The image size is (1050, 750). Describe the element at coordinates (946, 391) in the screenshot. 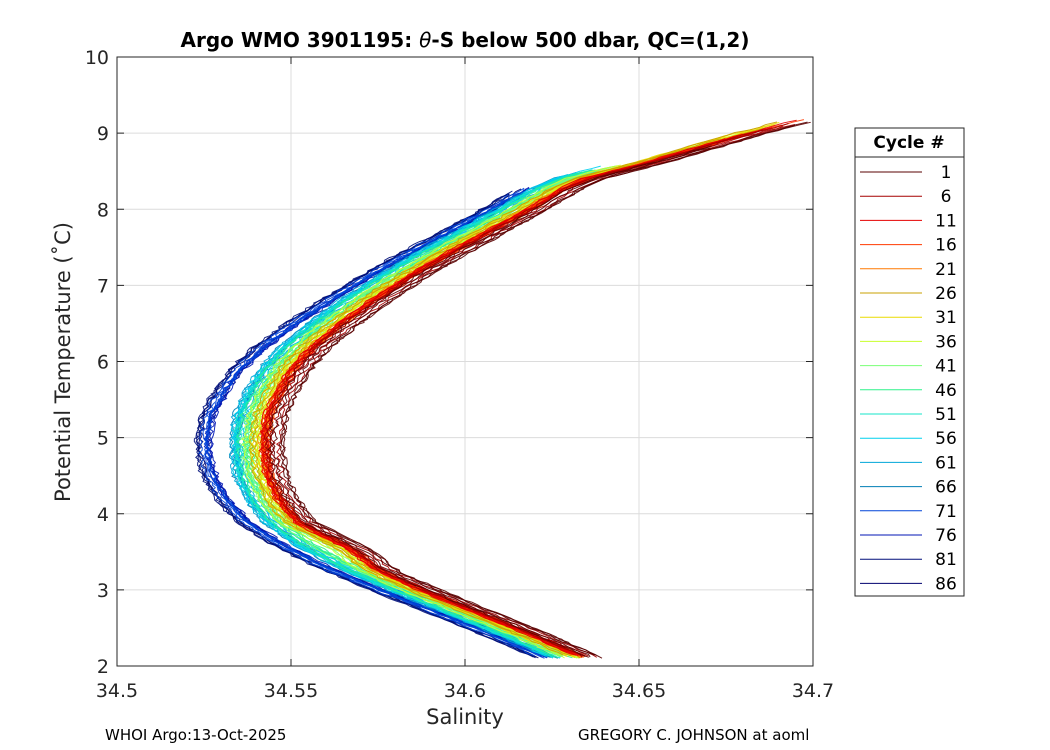

I see `legend-label-cycle-46: 46` at that location.